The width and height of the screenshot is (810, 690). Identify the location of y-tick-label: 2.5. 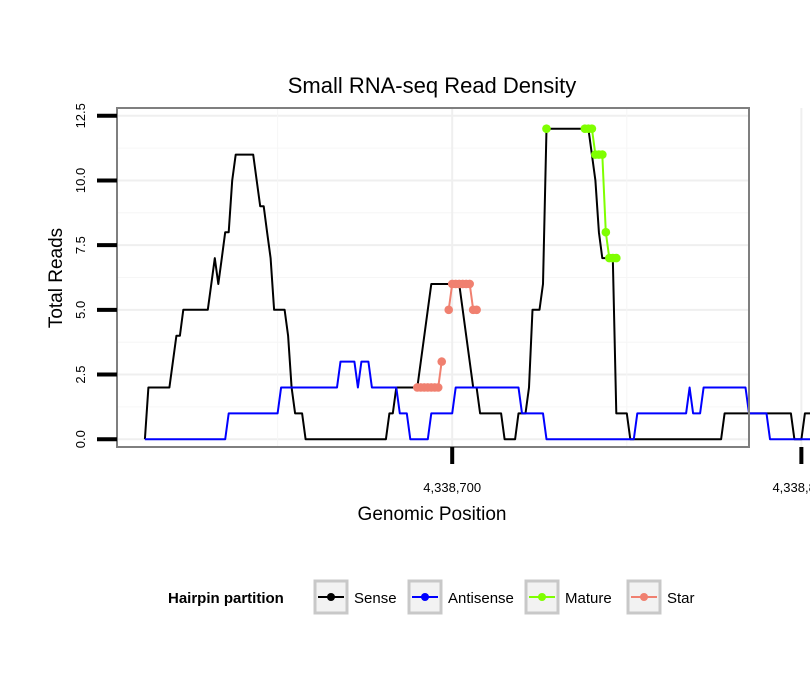
(80, 375).